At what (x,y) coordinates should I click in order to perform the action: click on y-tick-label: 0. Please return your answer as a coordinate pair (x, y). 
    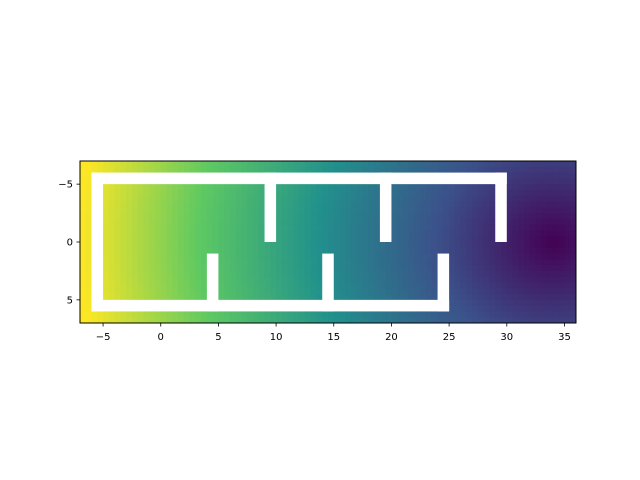
    Looking at the image, I should click on (70, 243).